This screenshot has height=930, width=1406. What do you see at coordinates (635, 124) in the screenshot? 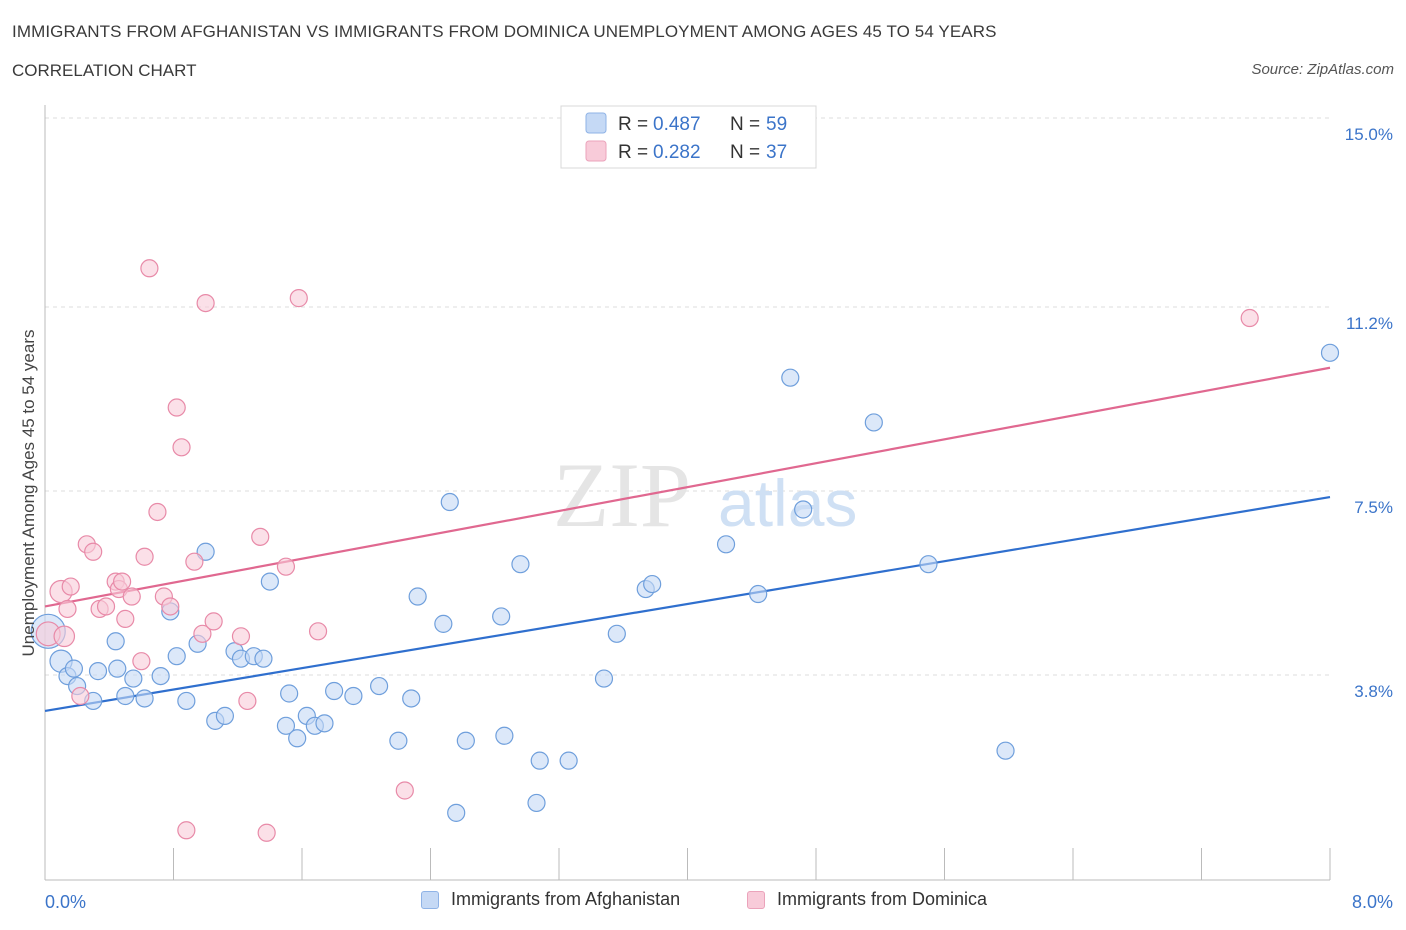
I see `legend-r-label-afghanistan: R =` at bounding box center [635, 124].